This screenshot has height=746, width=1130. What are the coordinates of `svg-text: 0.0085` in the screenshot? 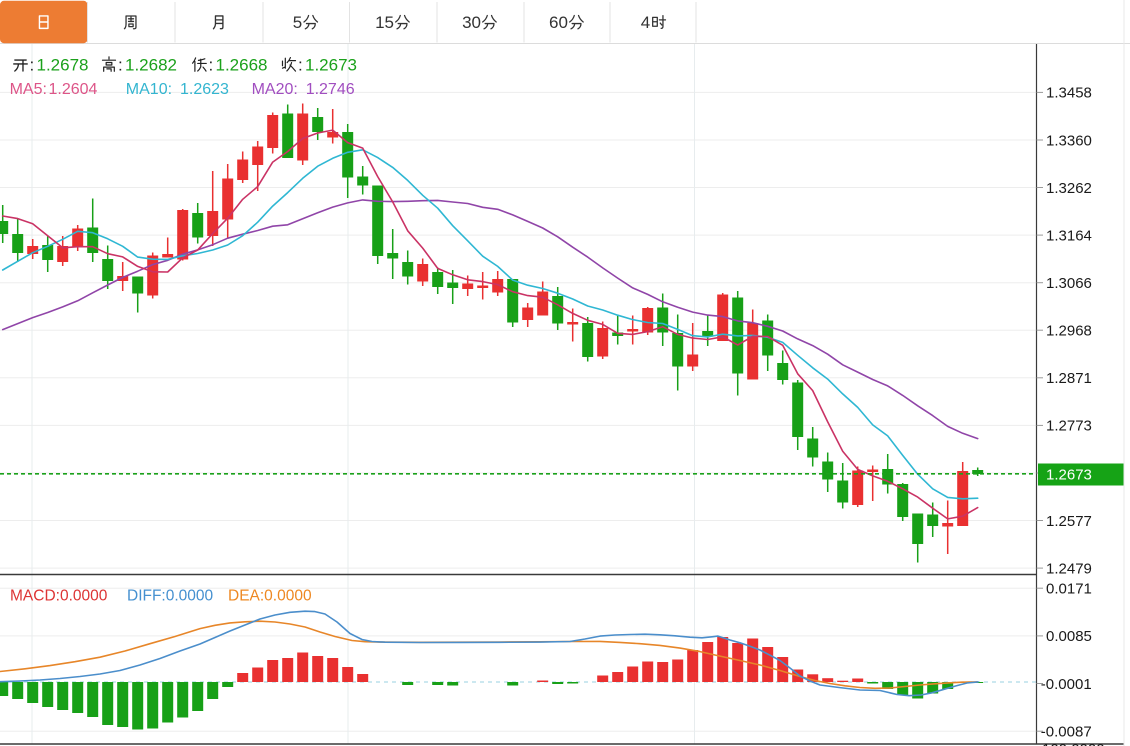 It's located at (1069, 636).